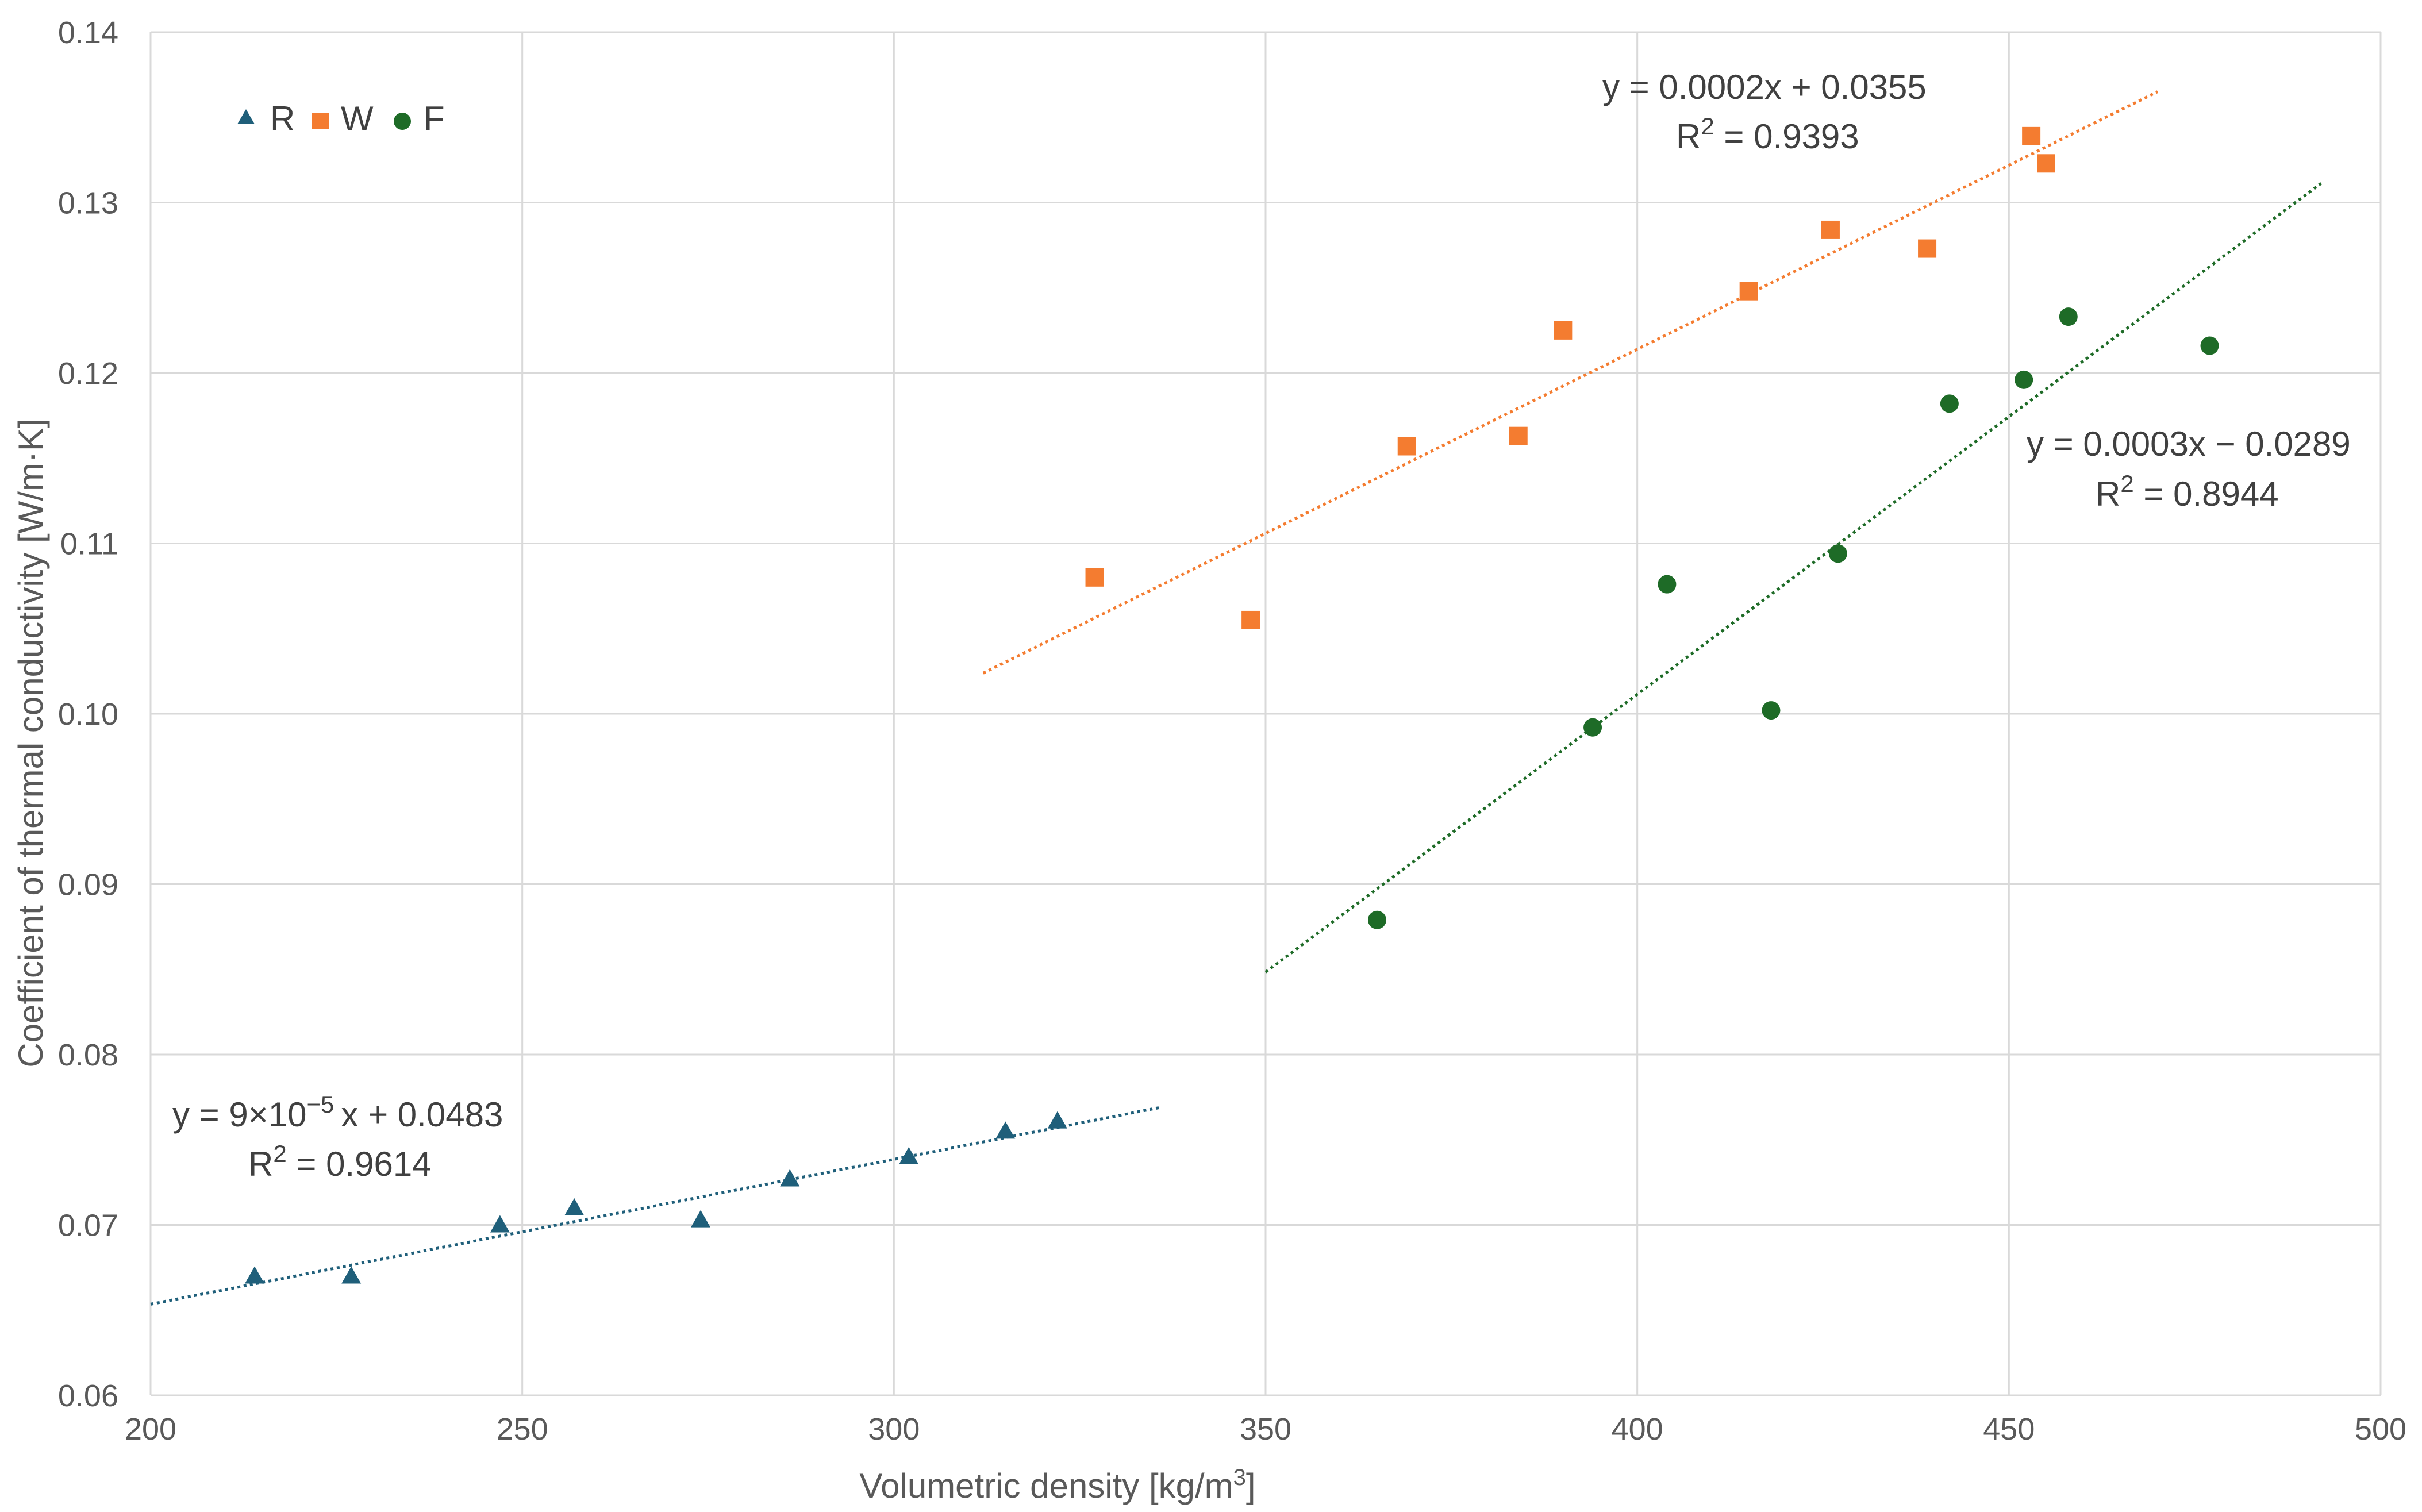  I want to click on x-tick-labels: 200 250 300 350 400 450 500, so click(1266, 1429).